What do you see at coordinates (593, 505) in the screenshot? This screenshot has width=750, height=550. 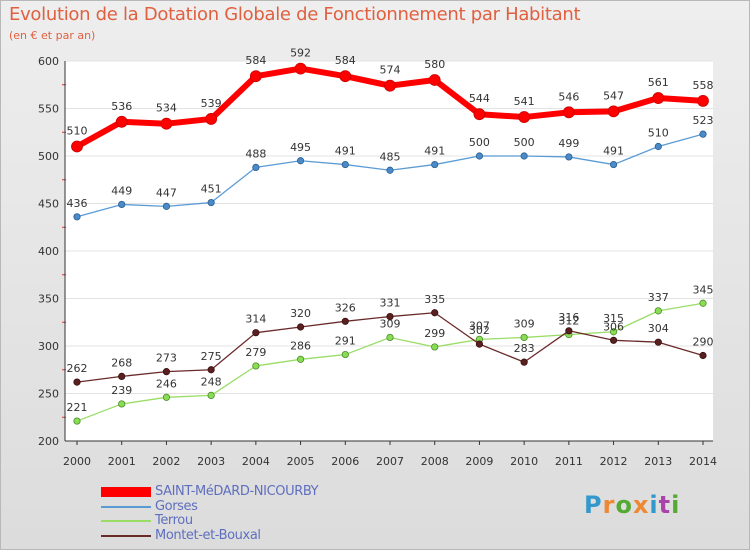 I see `logo-letter: P` at bounding box center [593, 505].